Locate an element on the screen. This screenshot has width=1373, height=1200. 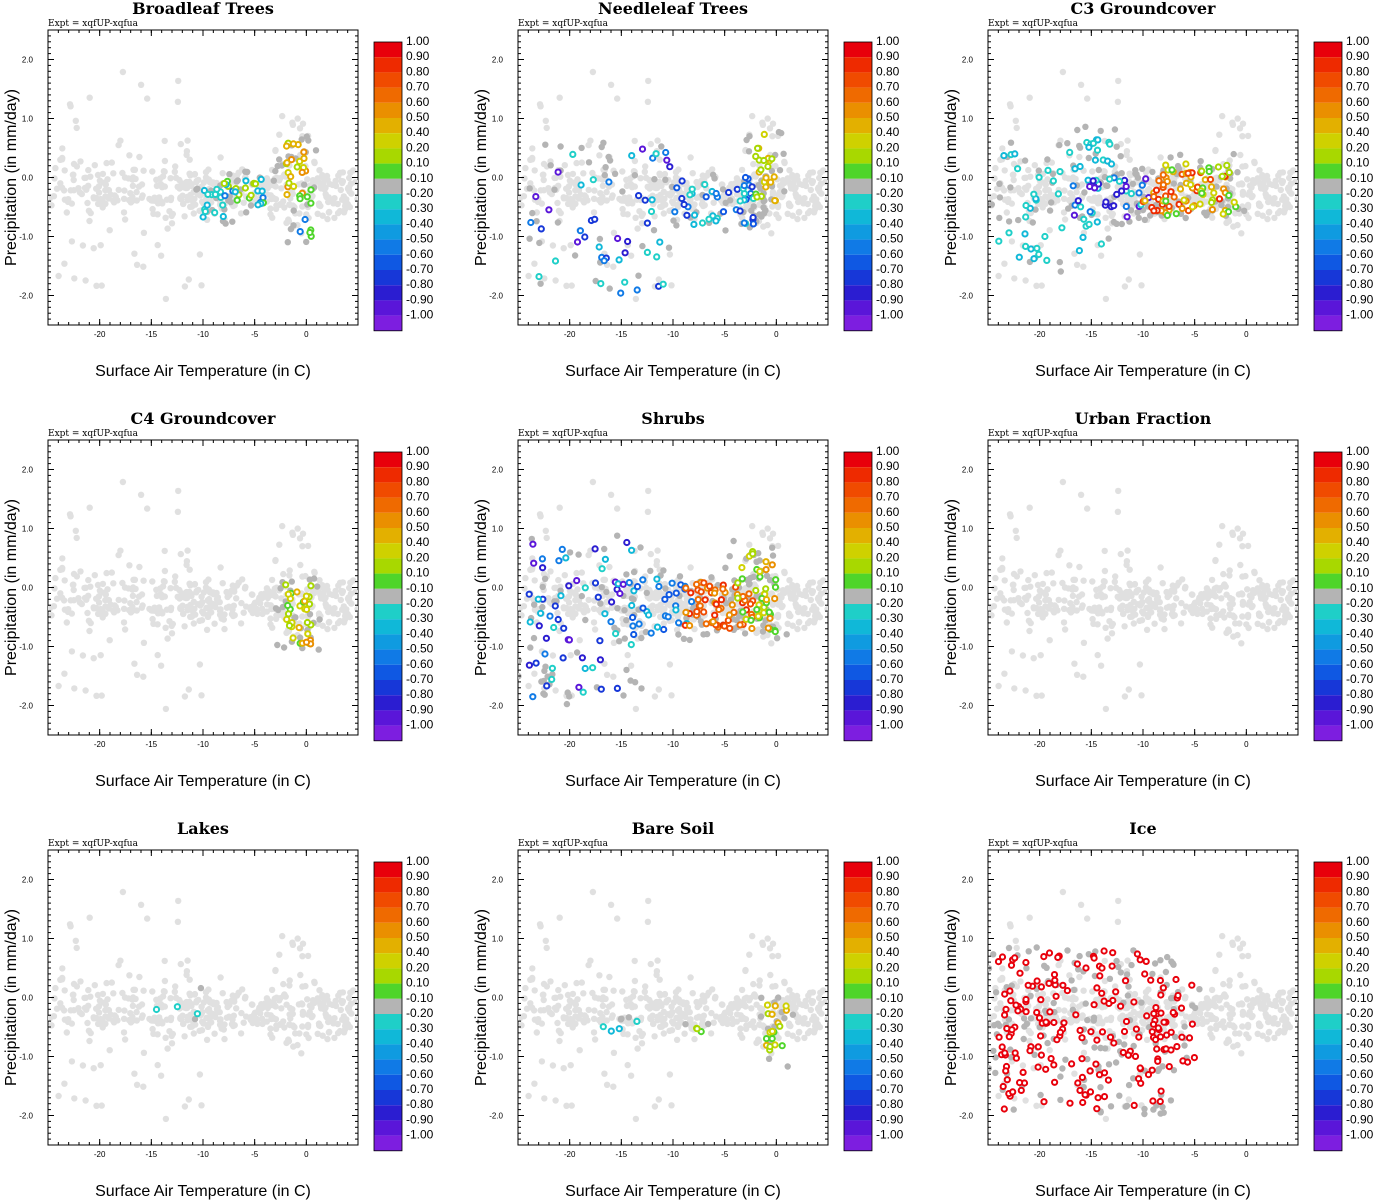
y-tick-label: -1.0 is located at coordinates (966, 237).